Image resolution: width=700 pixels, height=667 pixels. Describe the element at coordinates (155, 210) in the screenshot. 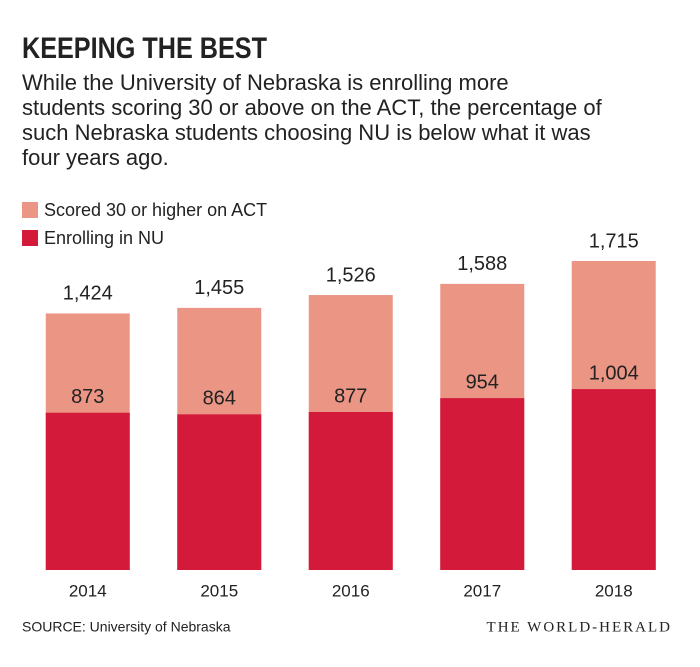

I see `legend-label: Scored 30 or higher on ACT` at that location.